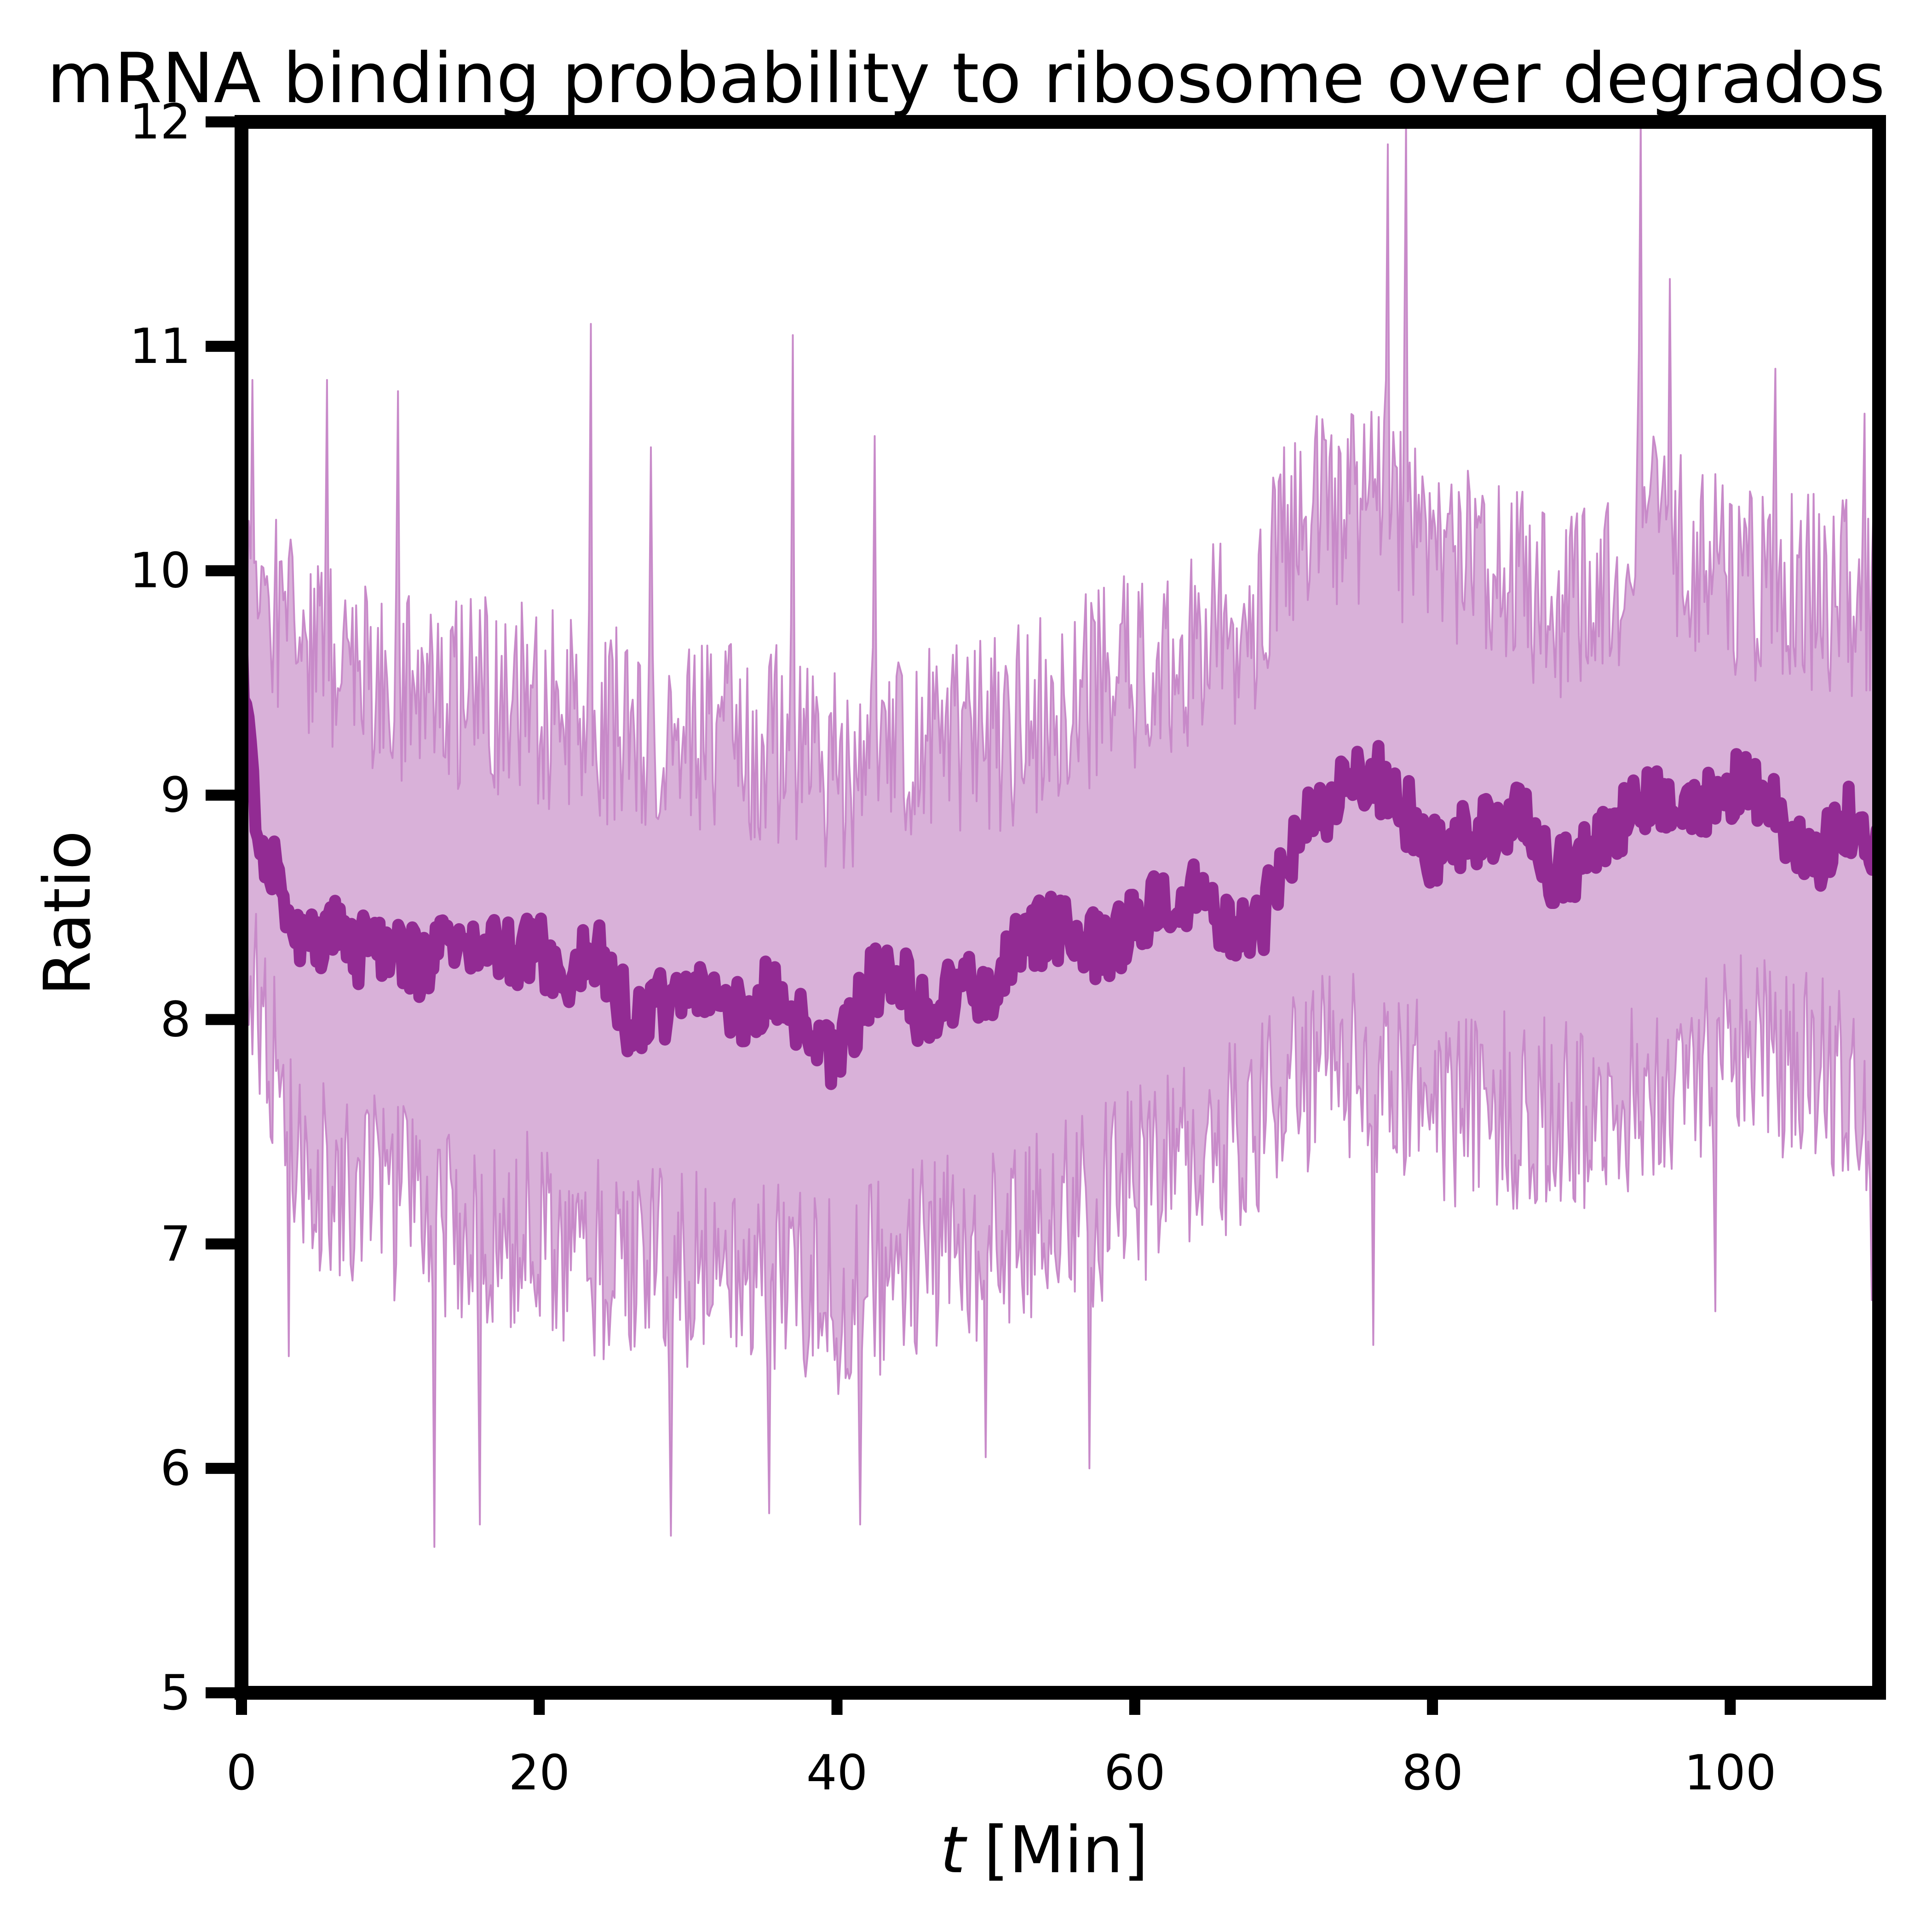 This screenshot has width=1932, height=1932. I want to click on x-tick-label: 20, so click(539, 1773).